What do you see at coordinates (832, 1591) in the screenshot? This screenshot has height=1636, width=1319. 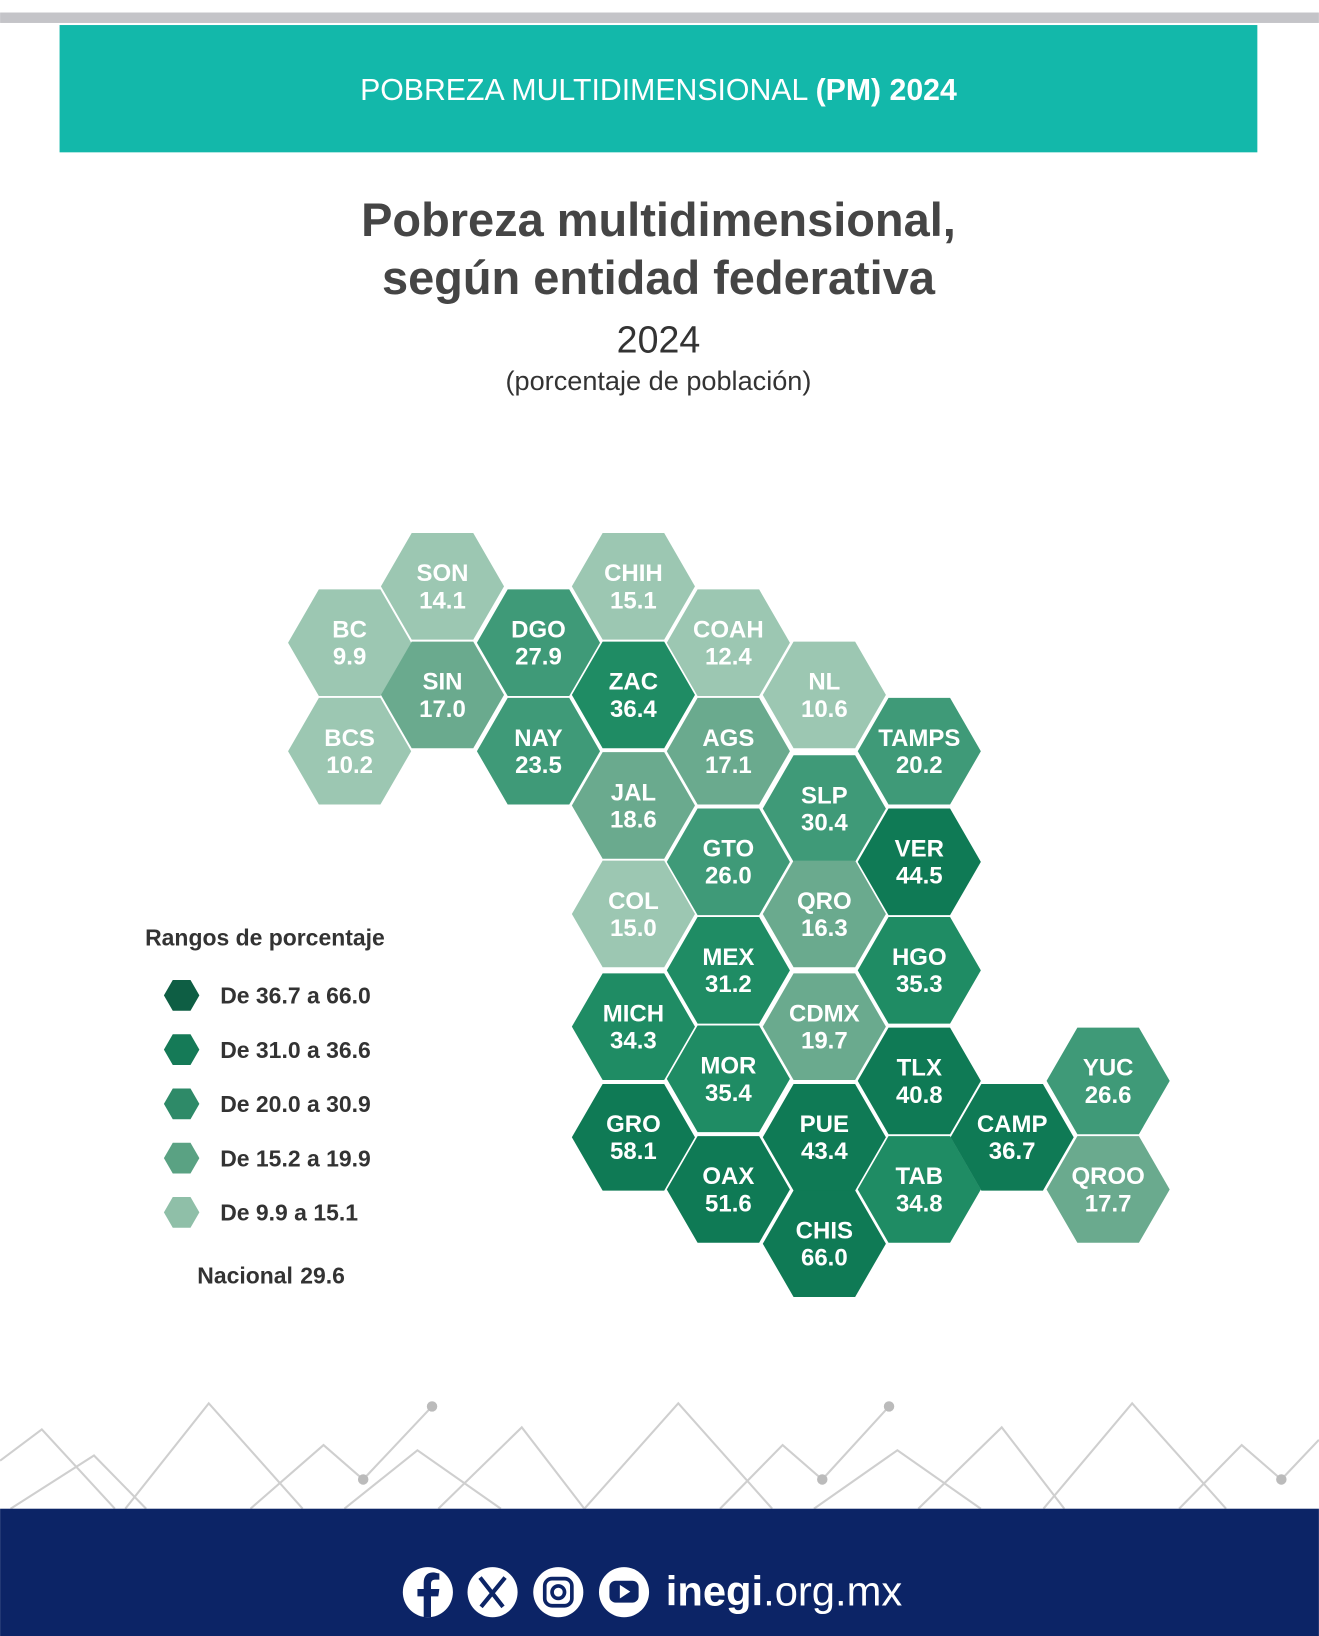 I see `site-rest: .org.mx` at bounding box center [832, 1591].